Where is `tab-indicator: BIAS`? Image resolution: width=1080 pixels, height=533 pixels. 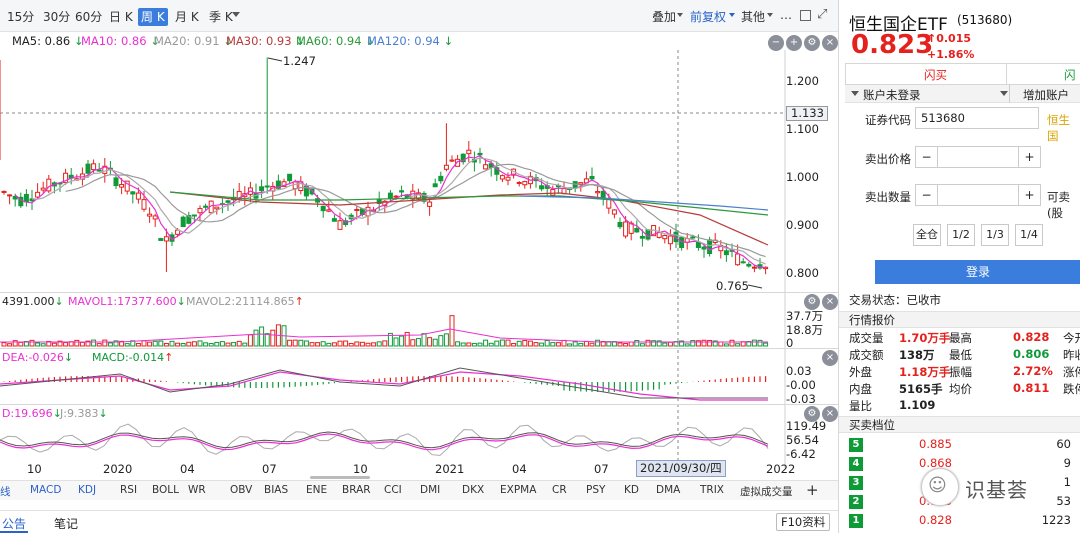 tab-indicator: BIAS is located at coordinates (276, 490).